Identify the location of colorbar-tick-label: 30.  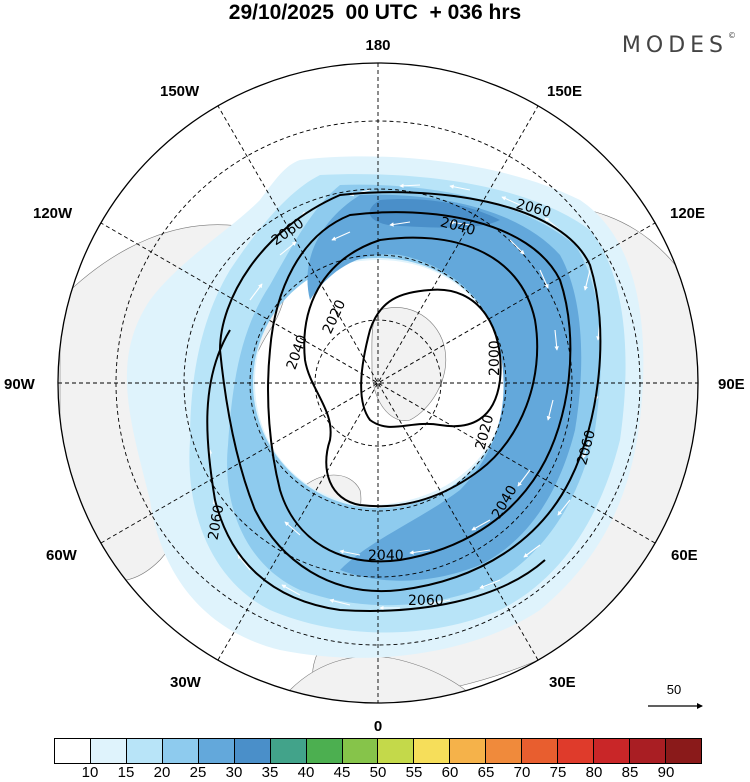
(234, 772).